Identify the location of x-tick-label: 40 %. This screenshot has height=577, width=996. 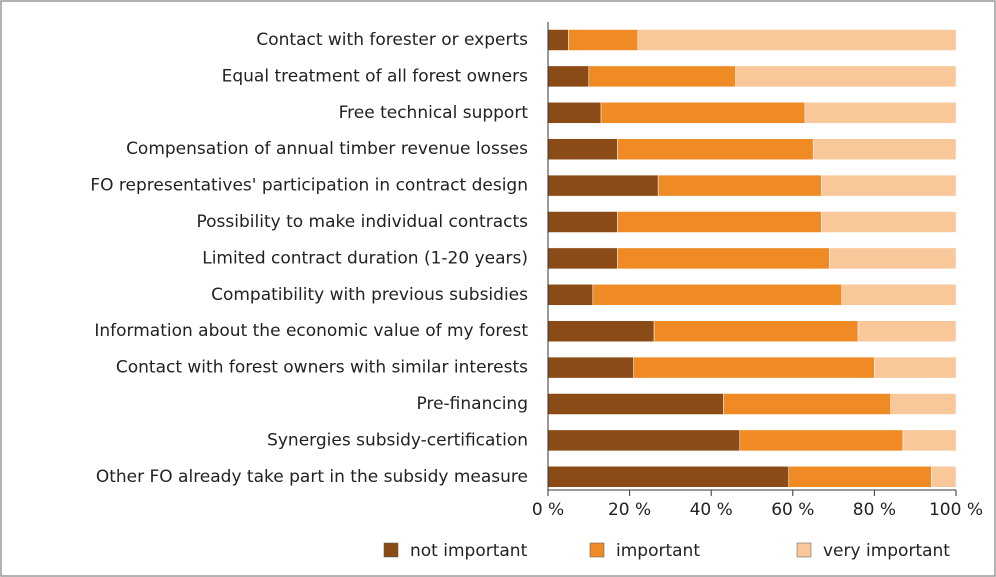
(711, 510).